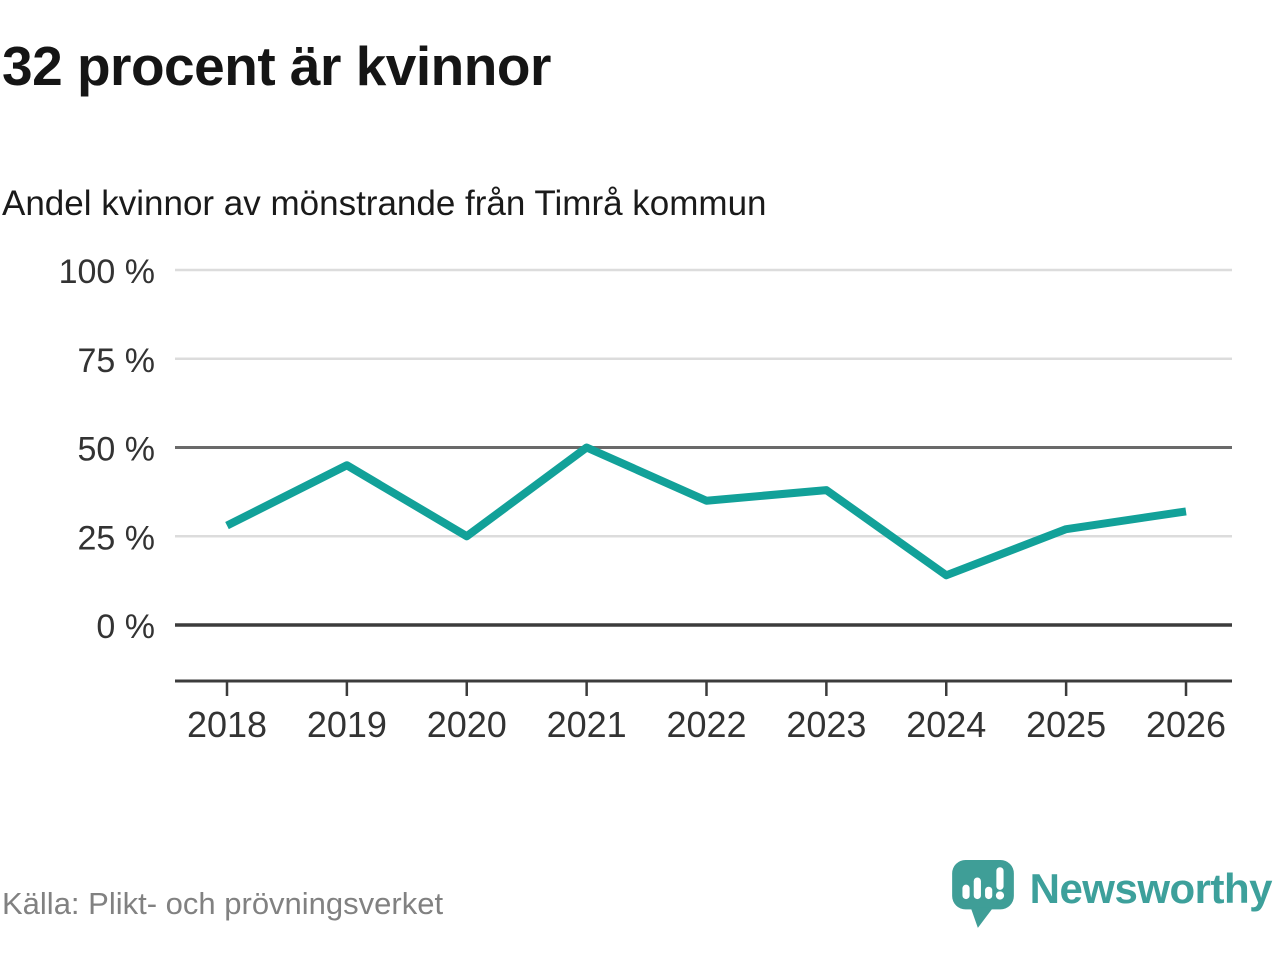 Image resolution: width=1280 pixels, height=960 pixels. Describe the element at coordinates (276, 66) in the screenshot. I see `page-title: 32 procent är kvinnor` at that location.